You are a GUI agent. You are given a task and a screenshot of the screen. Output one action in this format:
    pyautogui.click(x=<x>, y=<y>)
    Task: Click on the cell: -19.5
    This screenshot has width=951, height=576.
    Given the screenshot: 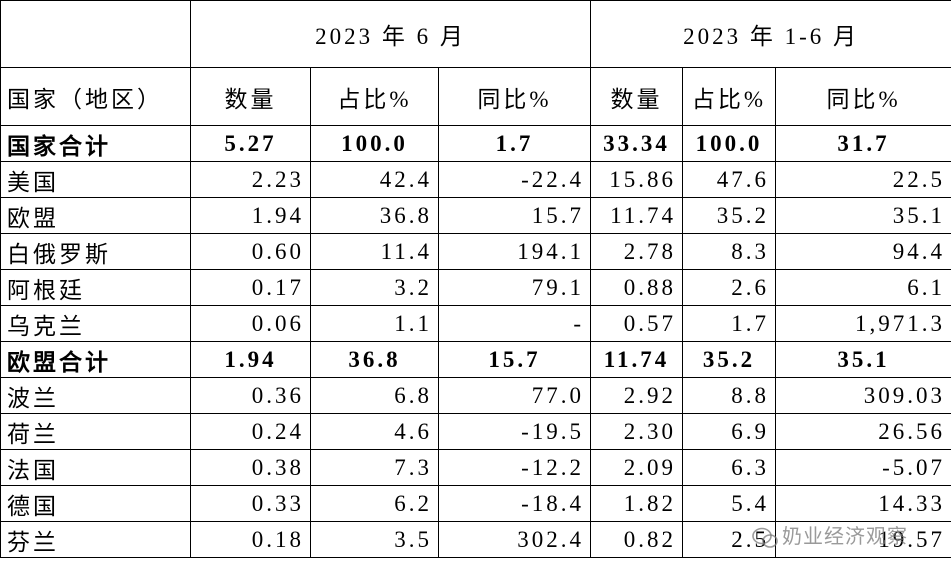 What is the action you would take?
    pyautogui.click(x=514, y=431)
    